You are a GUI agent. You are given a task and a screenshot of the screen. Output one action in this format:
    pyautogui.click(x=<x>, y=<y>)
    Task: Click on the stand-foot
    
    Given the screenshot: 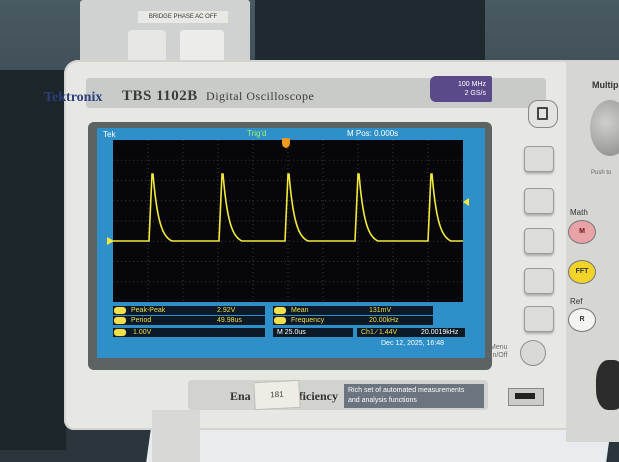 What is the action you would take?
    pyautogui.click(x=176, y=436)
    